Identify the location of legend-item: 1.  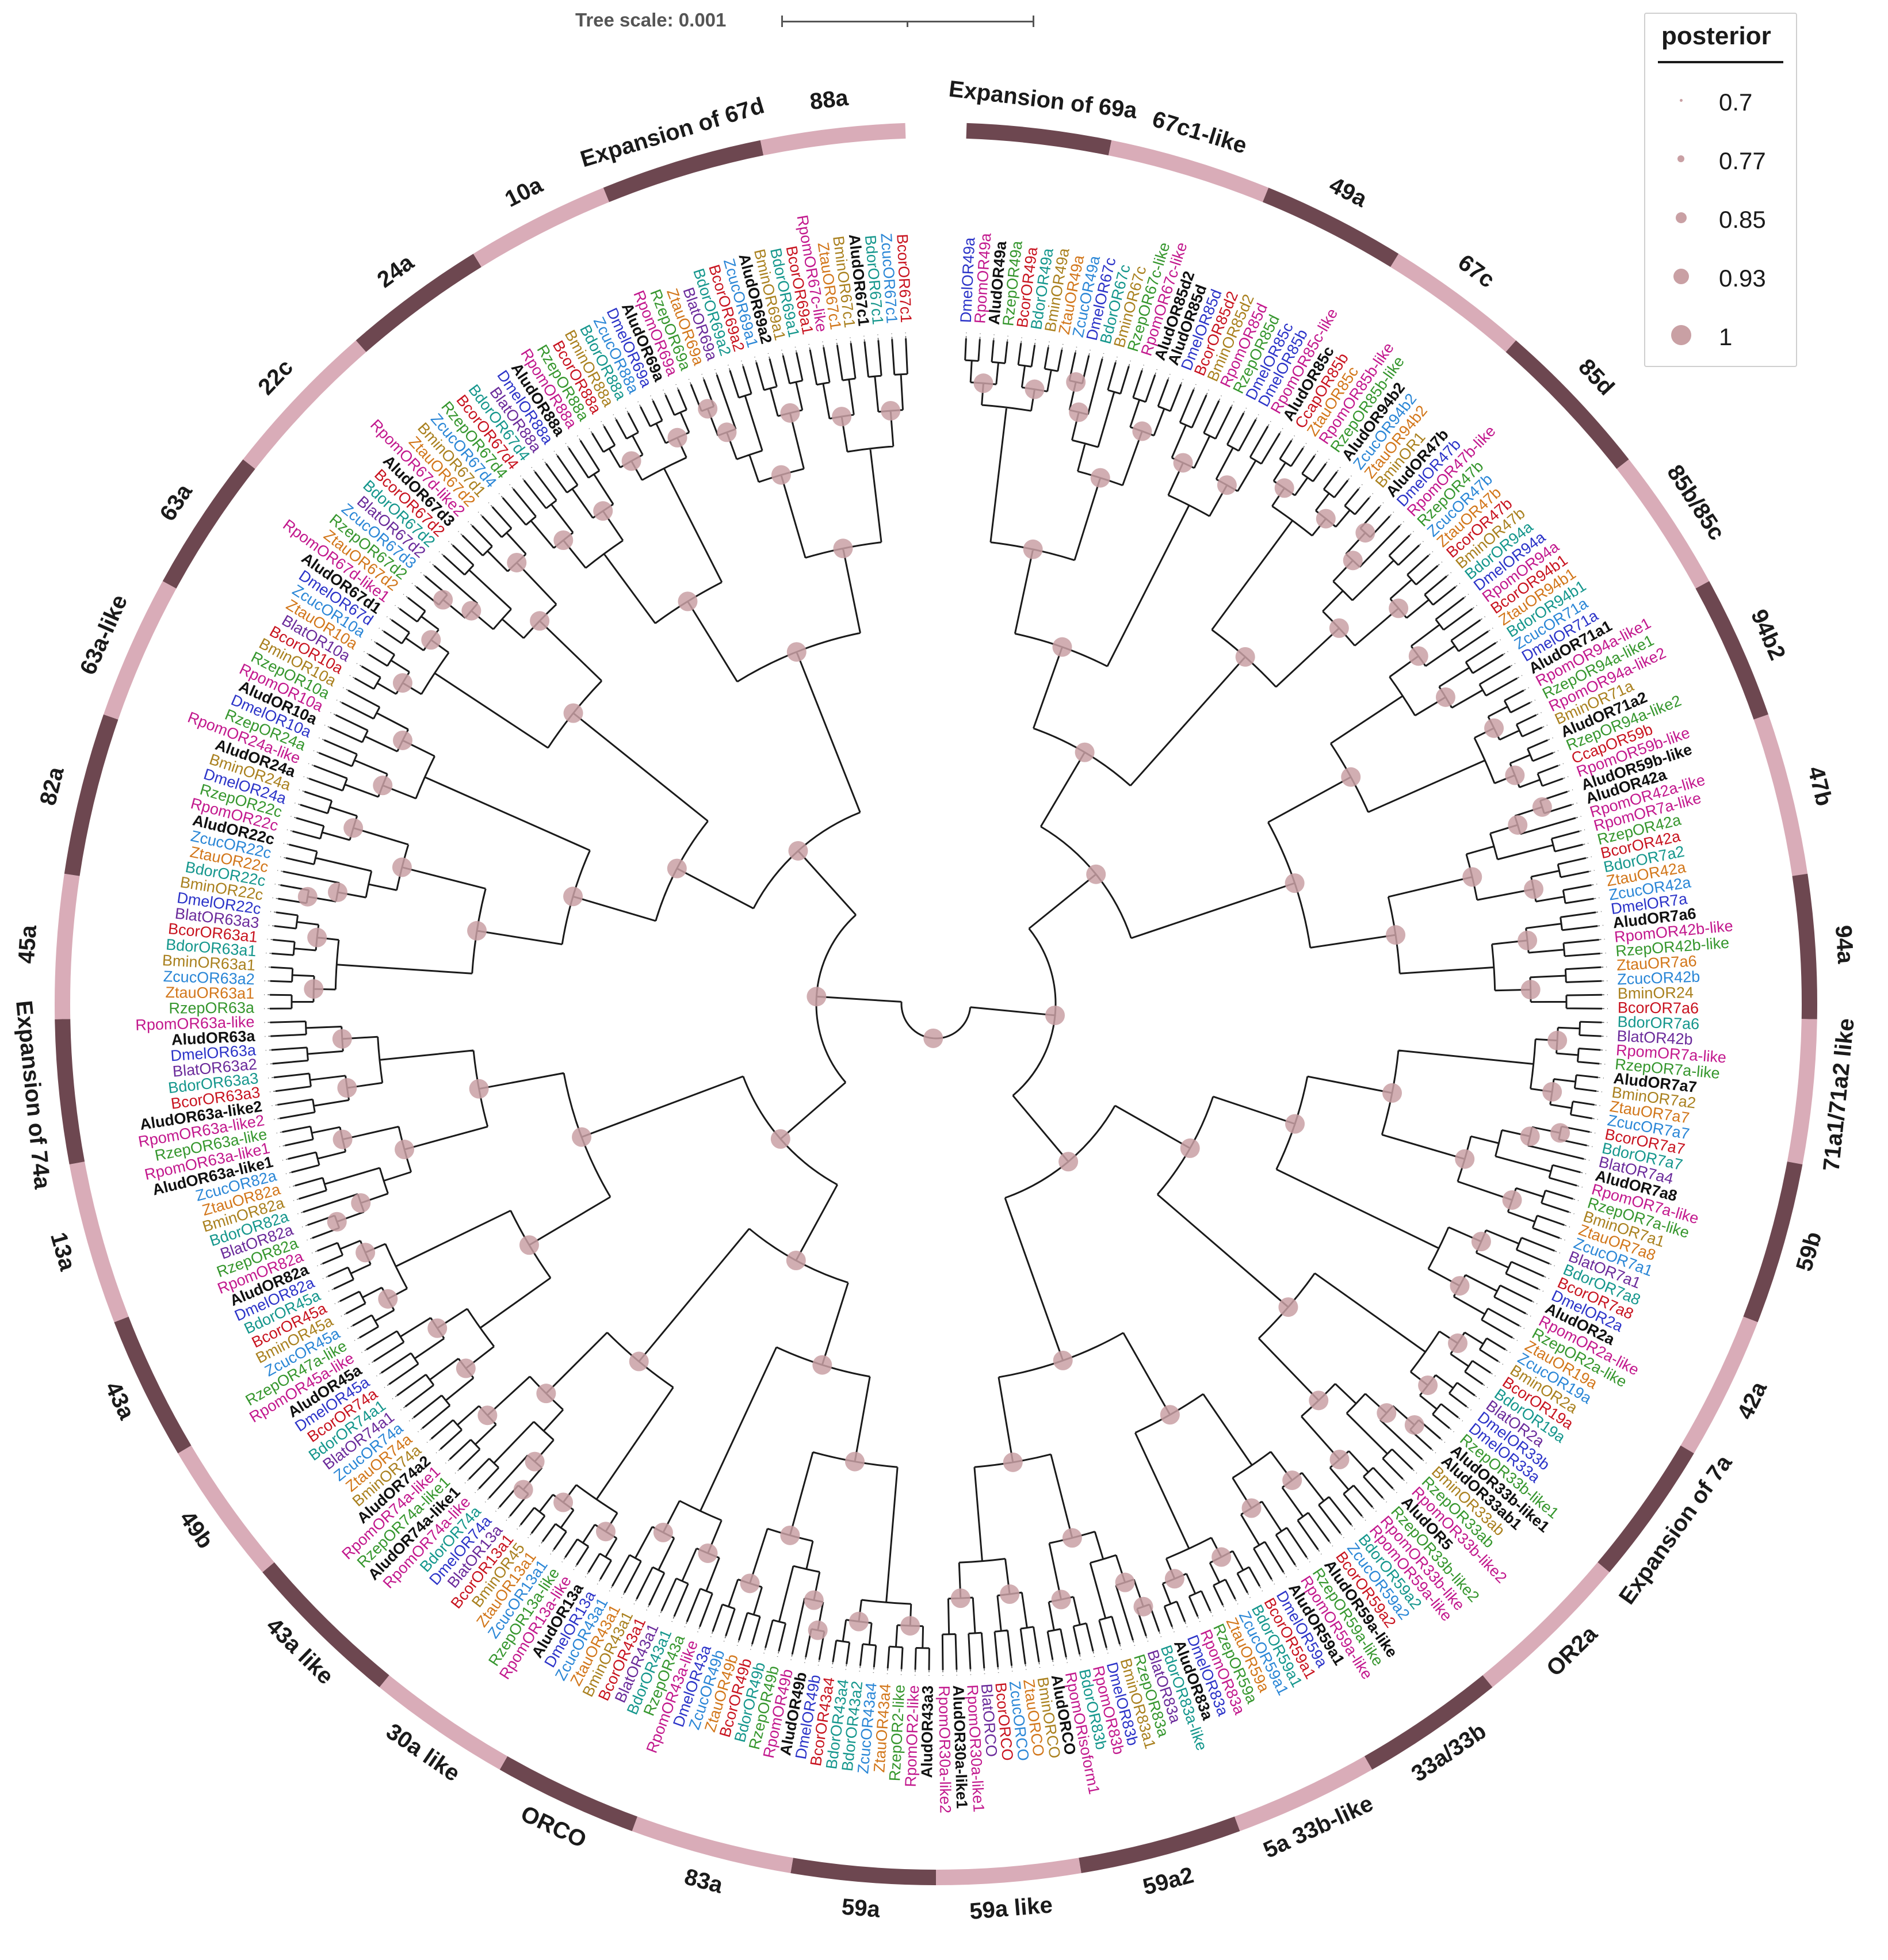
(1721, 336).